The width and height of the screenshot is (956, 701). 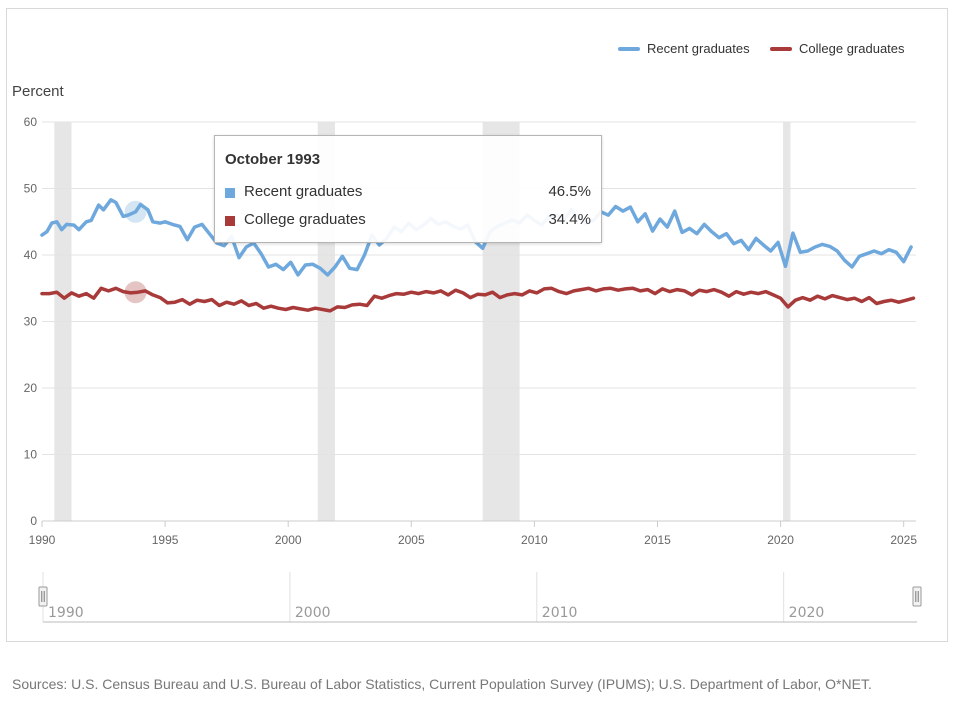 What do you see at coordinates (473, 534) in the screenshot?
I see `x-axis-ticks: 1990 1995 2000 2005 2010 2015 2020 2025` at bounding box center [473, 534].